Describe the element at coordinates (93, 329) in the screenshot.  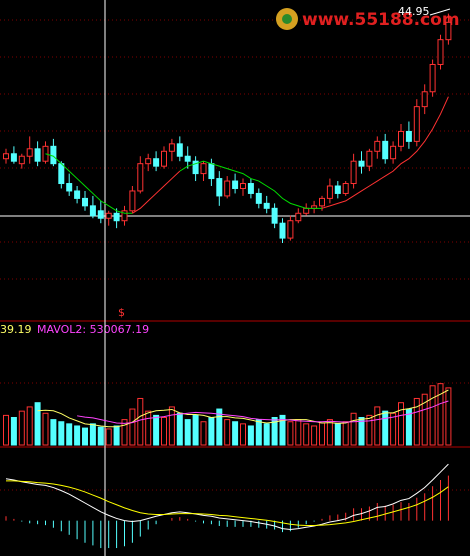
I see `mavol2-label: MAVOL2: 530067.19` at that location.